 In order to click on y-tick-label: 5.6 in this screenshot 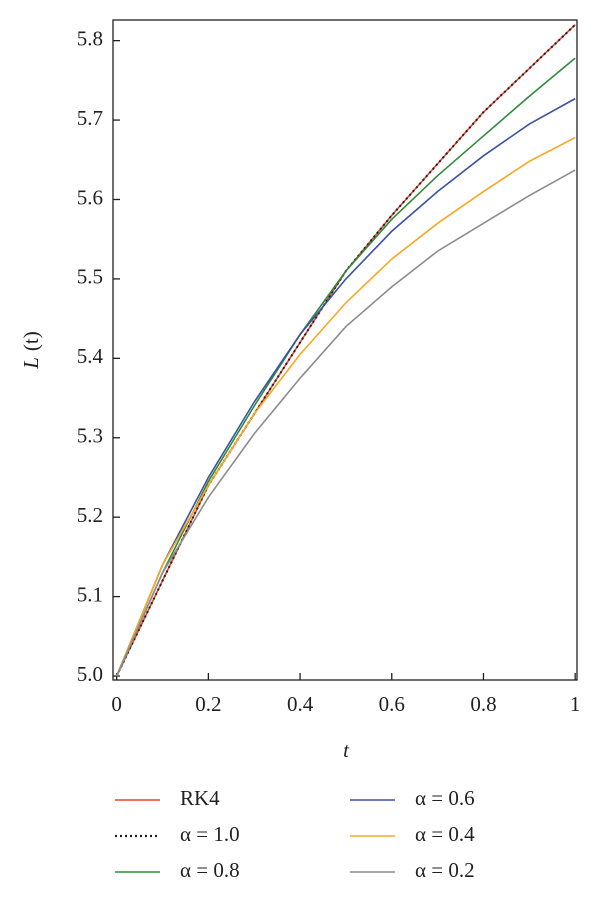, I will do `click(90, 197)`.